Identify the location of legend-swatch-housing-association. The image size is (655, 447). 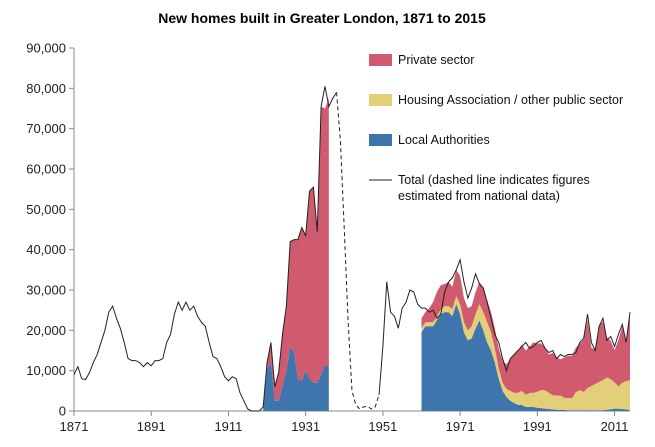
(380, 100).